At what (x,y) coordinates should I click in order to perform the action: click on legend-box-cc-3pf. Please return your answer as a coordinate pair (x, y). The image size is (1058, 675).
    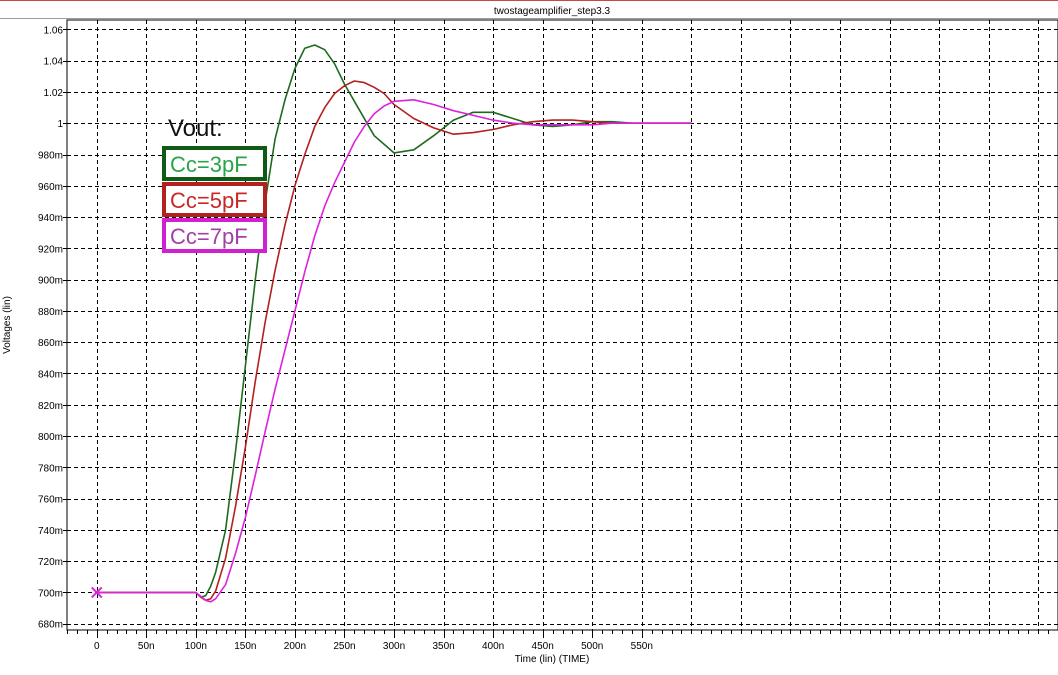
    Looking at the image, I should click on (214, 163).